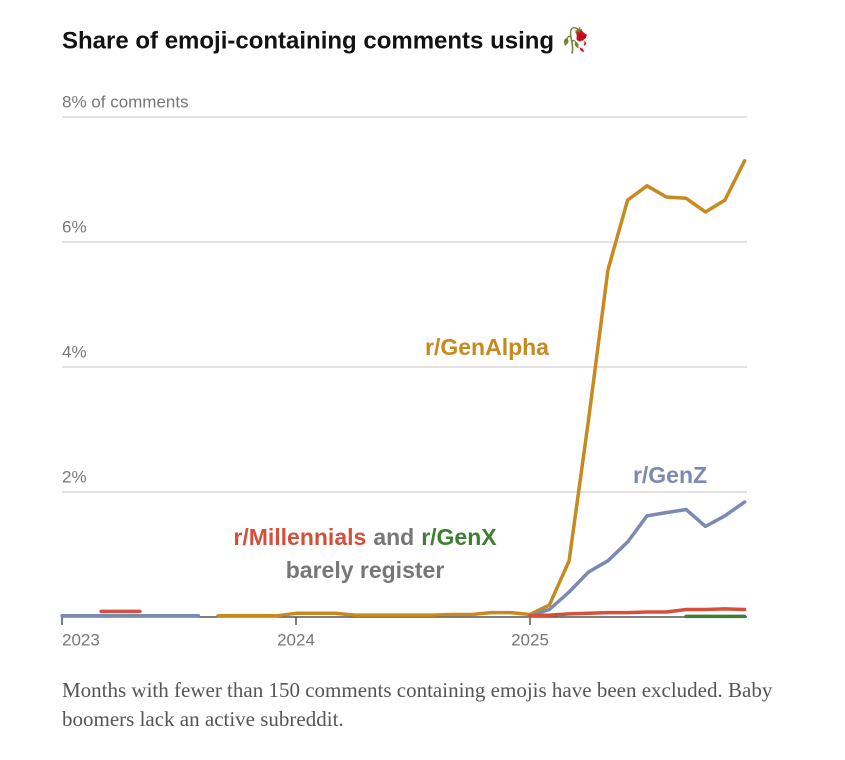  What do you see at coordinates (393, 537) in the screenshot?
I see `annotation-part: and` at bounding box center [393, 537].